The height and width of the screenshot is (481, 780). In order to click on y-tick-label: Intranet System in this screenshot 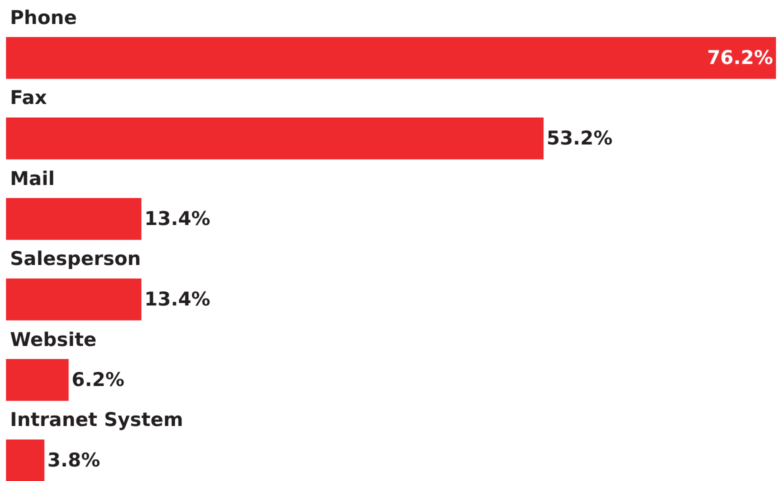, I will do `click(97, 420)`.